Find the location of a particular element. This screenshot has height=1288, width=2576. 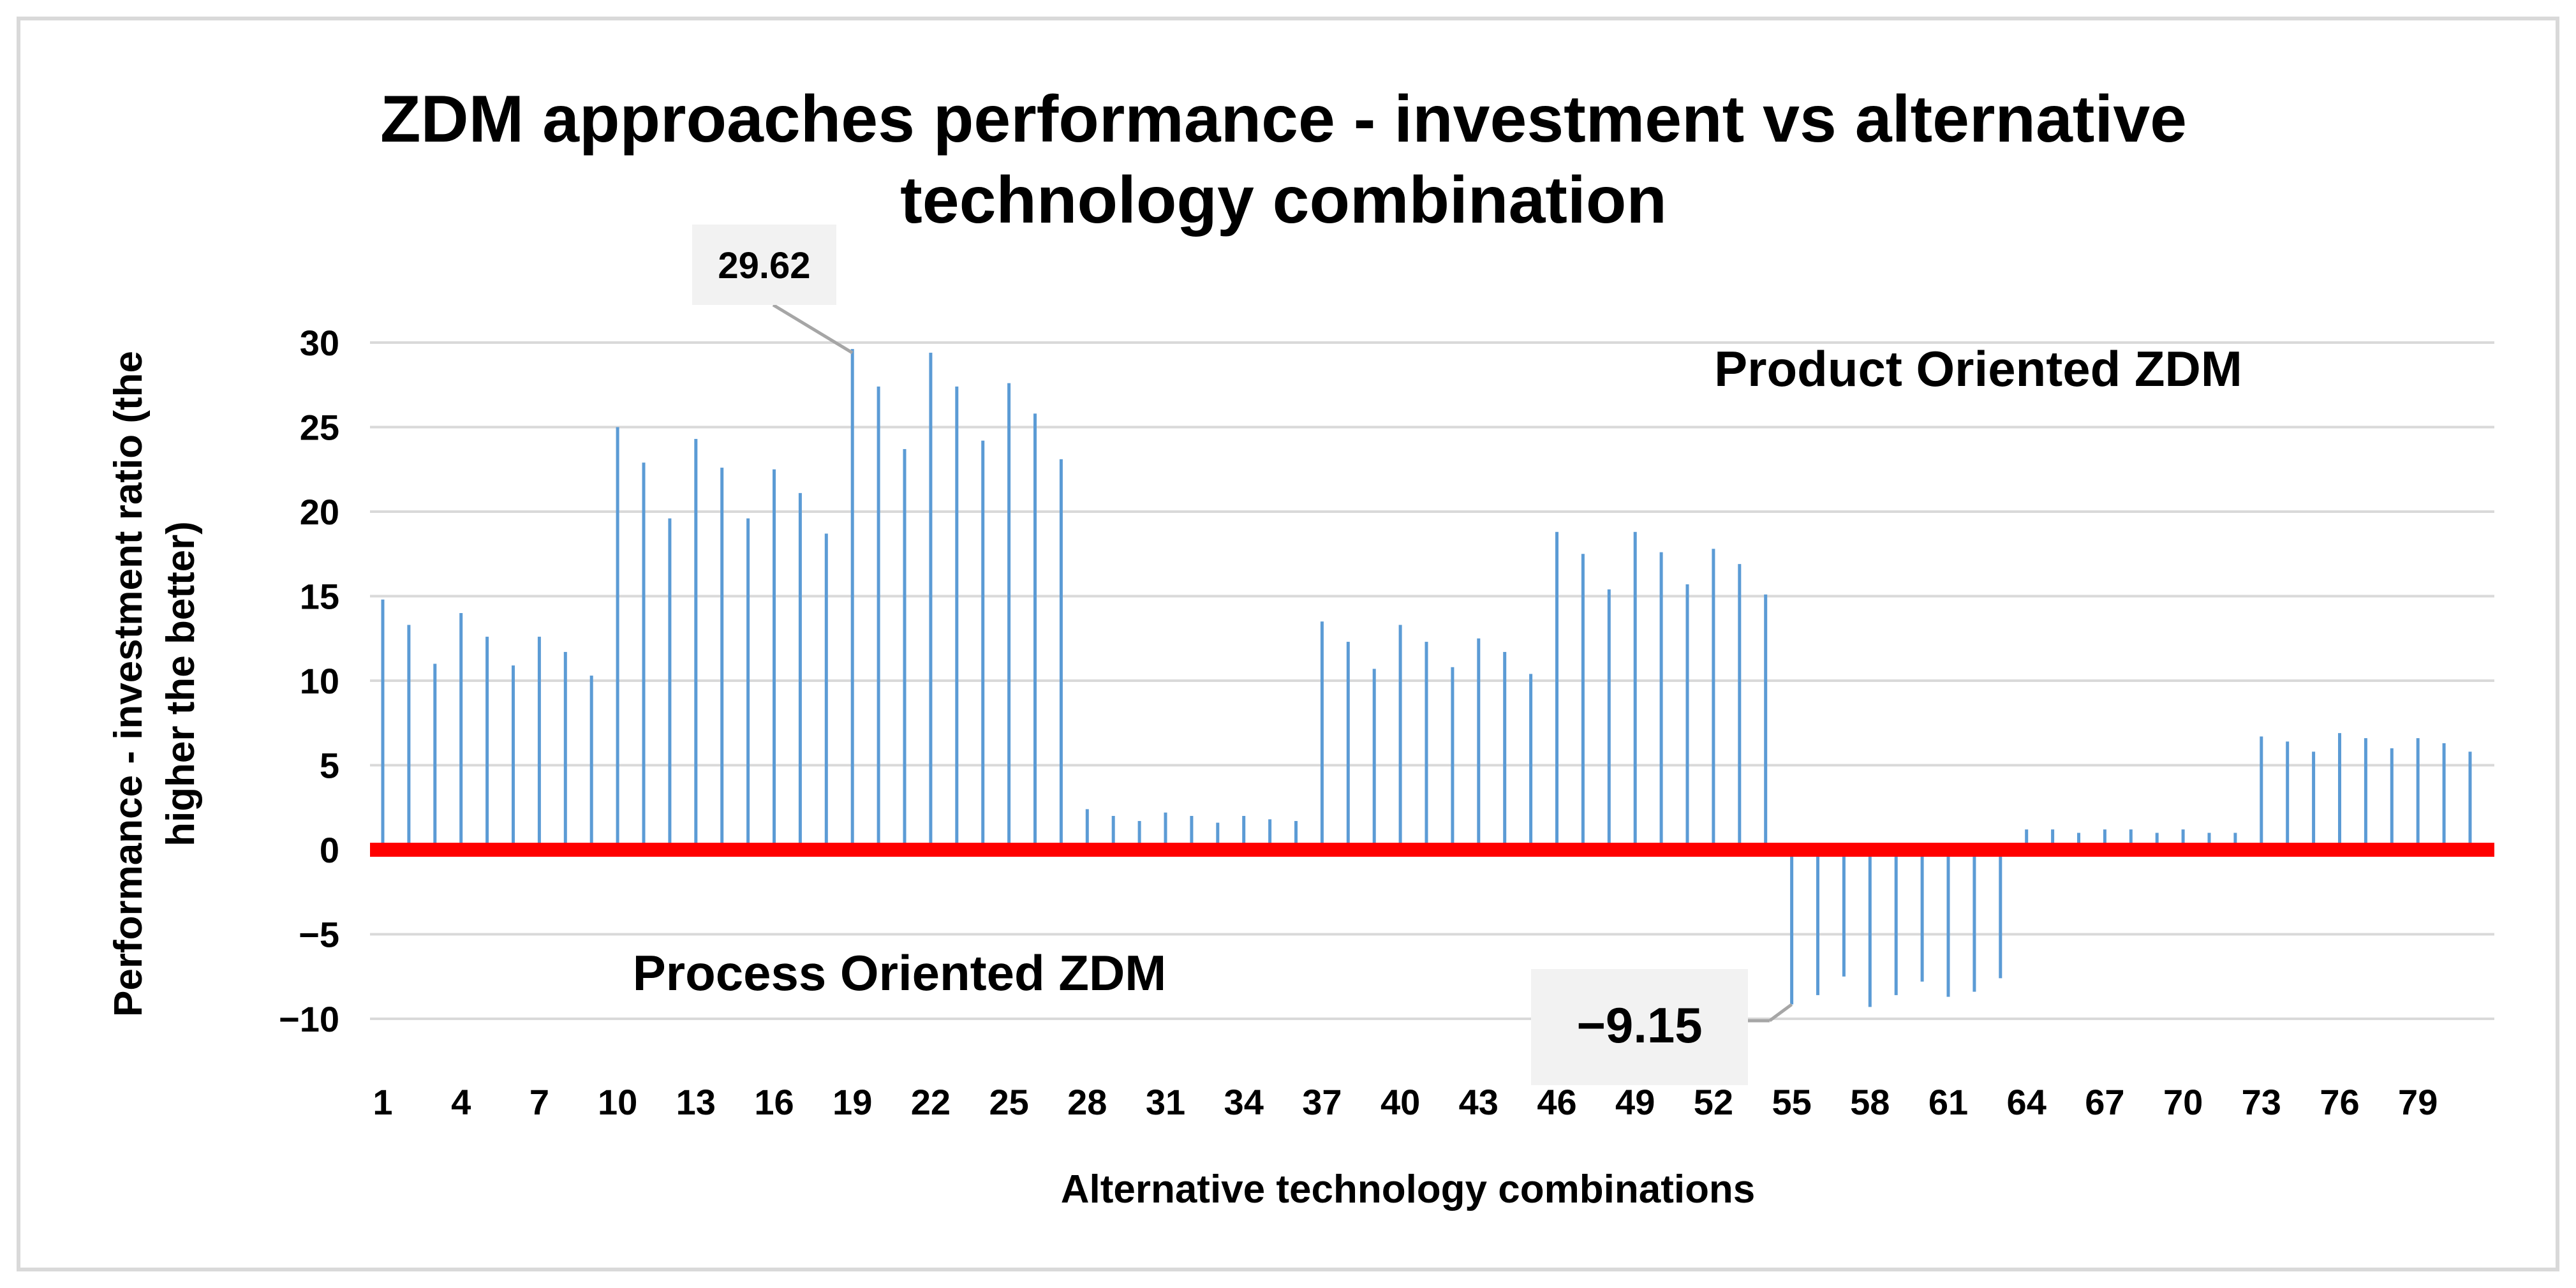

callout-max-label: 29.62 is located at coordinates (764, 265).